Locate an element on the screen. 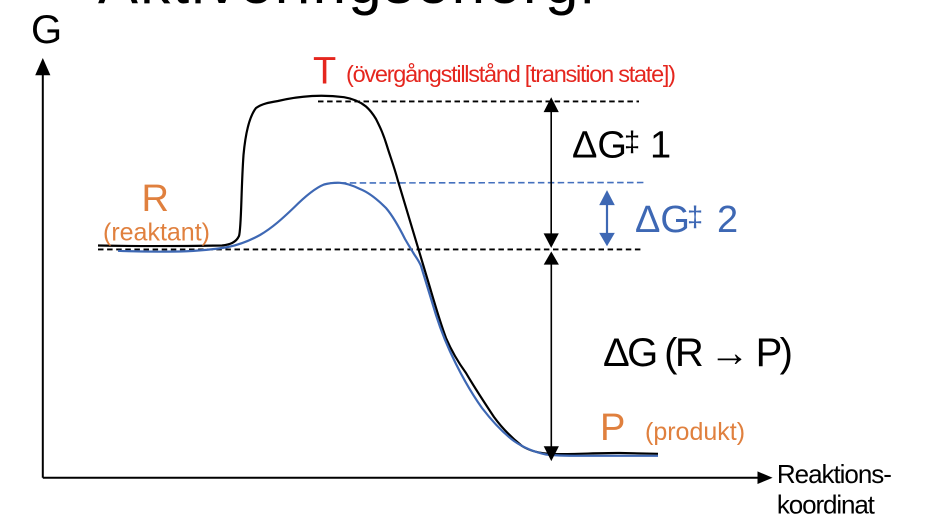 The width and height of the screenshot is (948, 524). svg-text: R is located at coordinates (155, 199).